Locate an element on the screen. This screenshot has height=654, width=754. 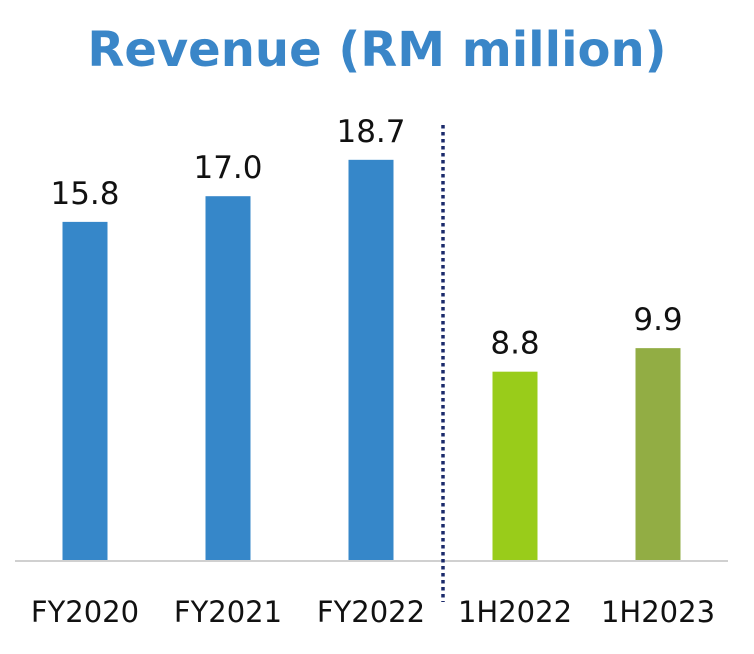
value-label: 8.8 is located at coordinates (514, 344).